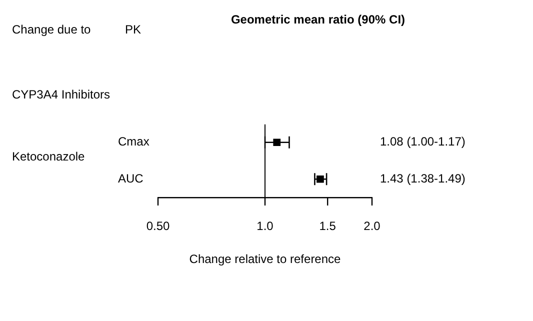  I want to click on text: Ketoconazole, so click(49, 156).